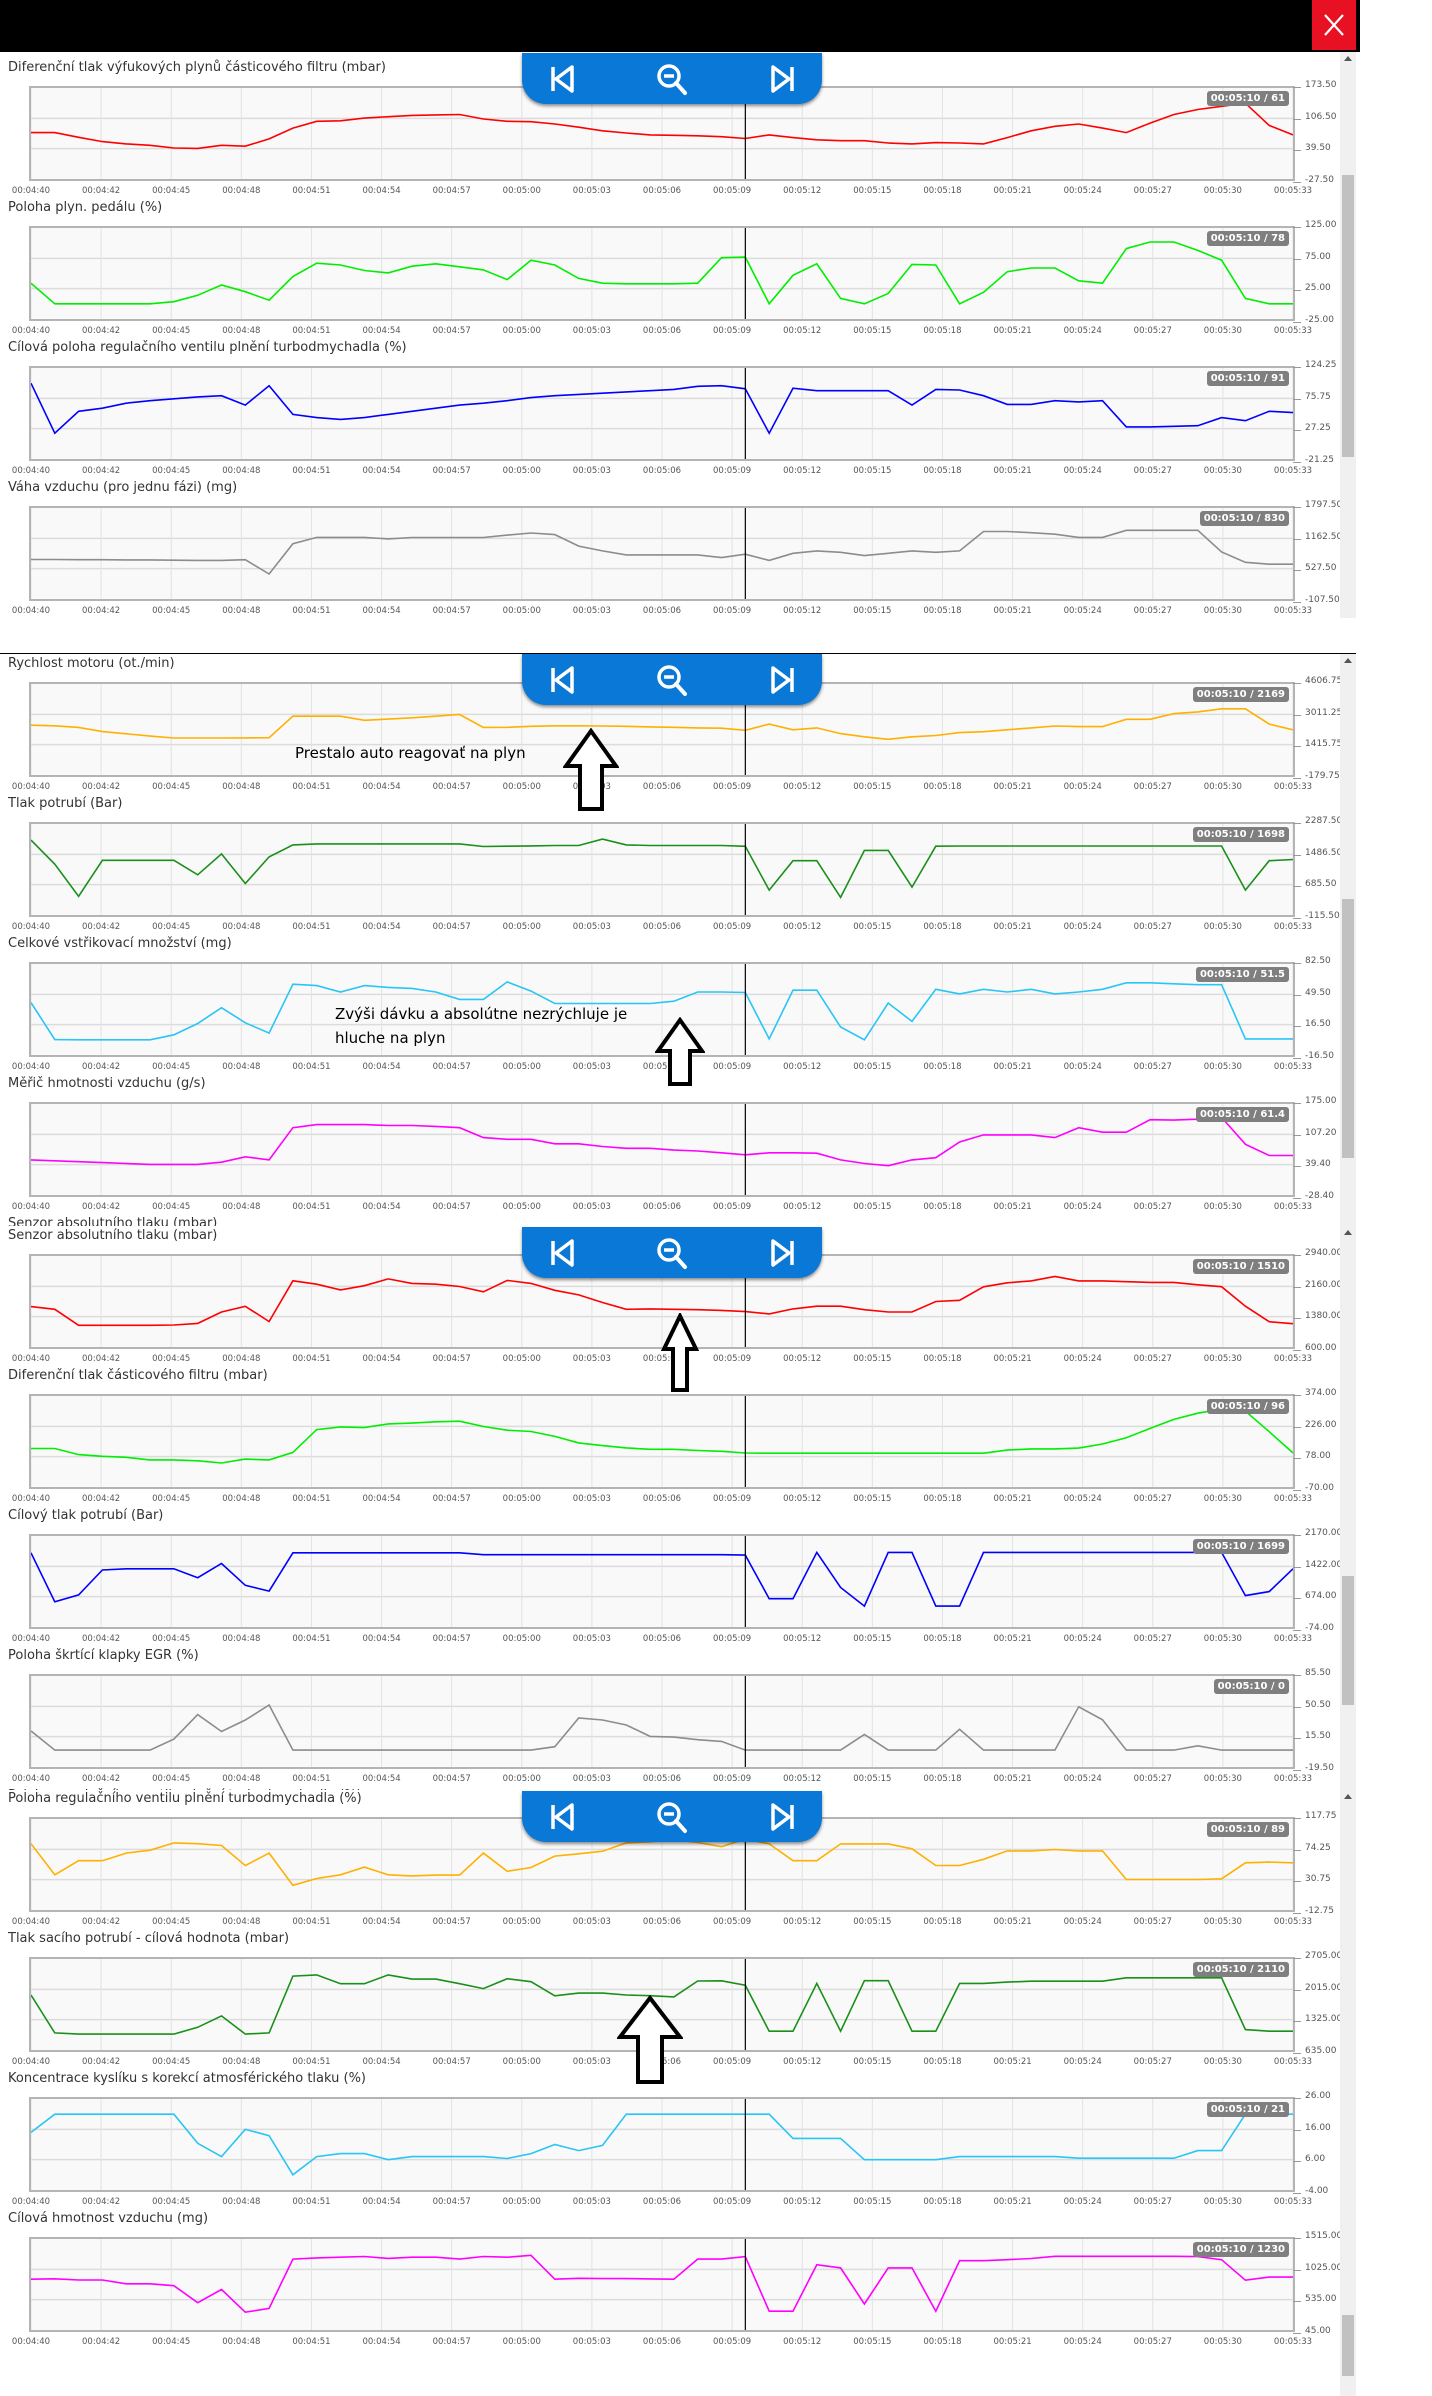 Image resolution: width=1432 pixels, height=2396 pixels. Describe the element at coordinates (662, 133) in the screenshot. I see `plot-area: 00:05:10 / 61` at that location.